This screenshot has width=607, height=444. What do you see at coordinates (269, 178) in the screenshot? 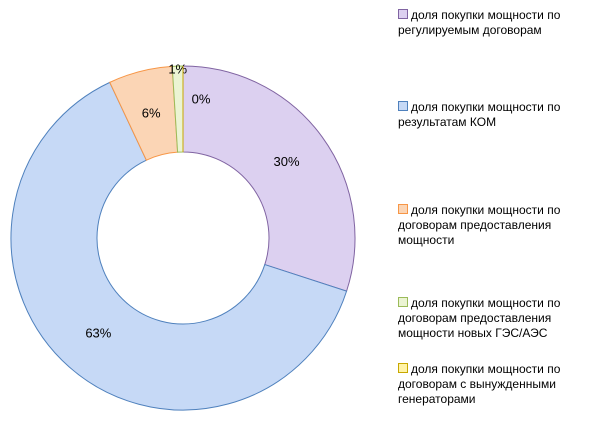
I see `slice` at bounding box center [269, 178].